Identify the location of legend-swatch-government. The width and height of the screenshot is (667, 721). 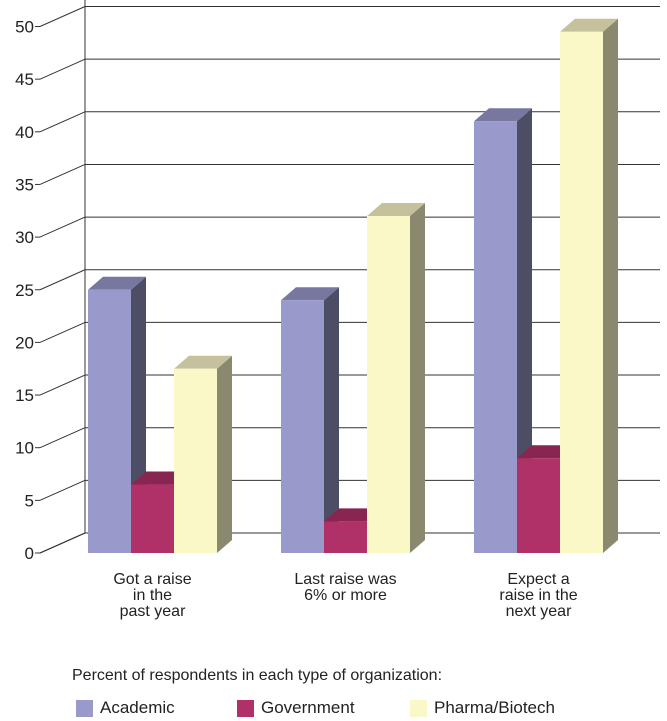
(245, 708).